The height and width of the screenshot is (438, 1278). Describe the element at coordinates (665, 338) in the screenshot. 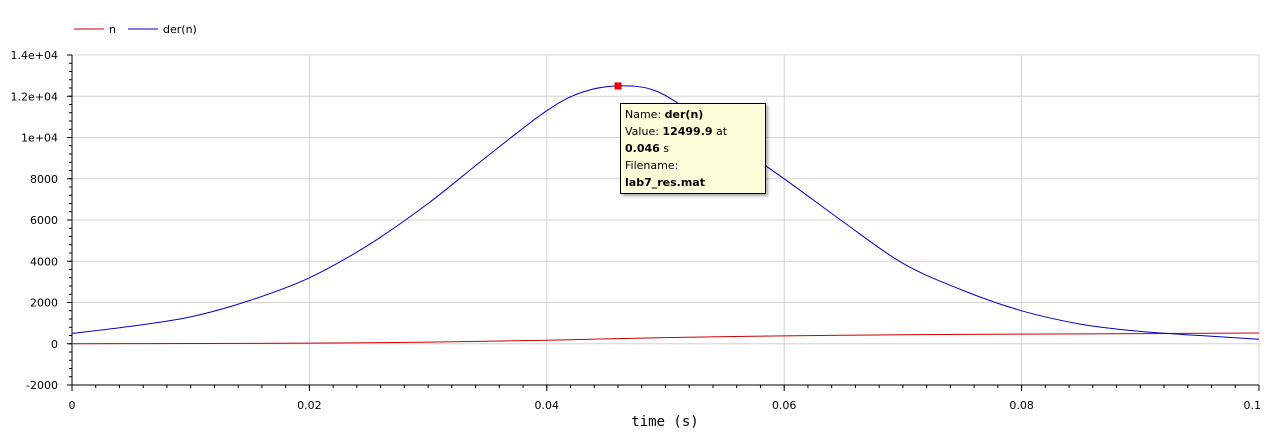

I see `series-line-n` at that location.